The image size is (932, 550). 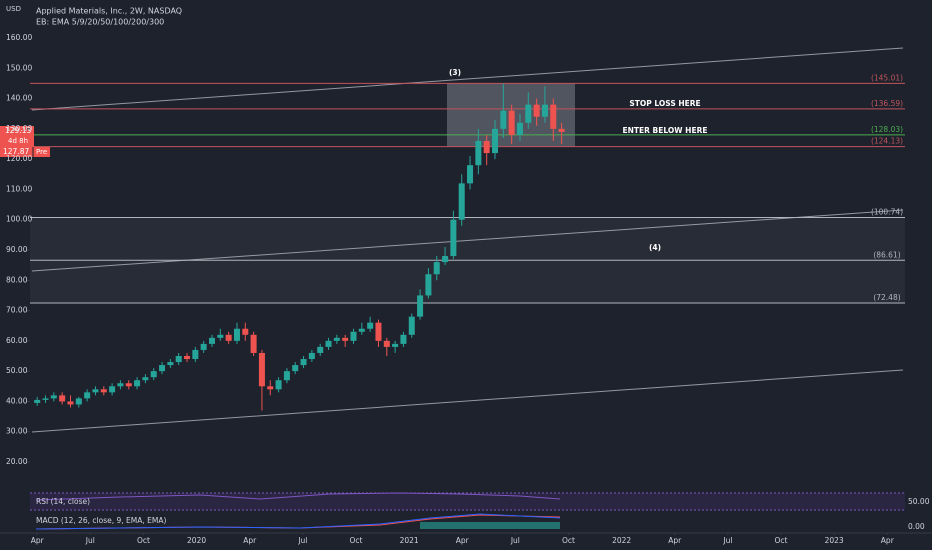 I want to click on annotation: (3), so click(x=455, y=72).